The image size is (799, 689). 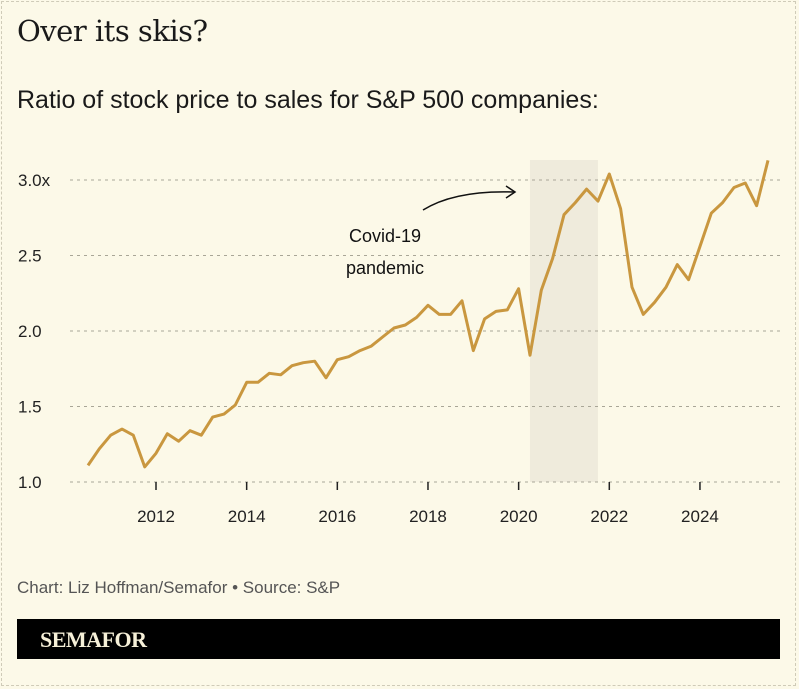 I want to click on chart-source: Chart: Liz Hoffman/Semafor • Source: S&P, so click(x=179, y=587).